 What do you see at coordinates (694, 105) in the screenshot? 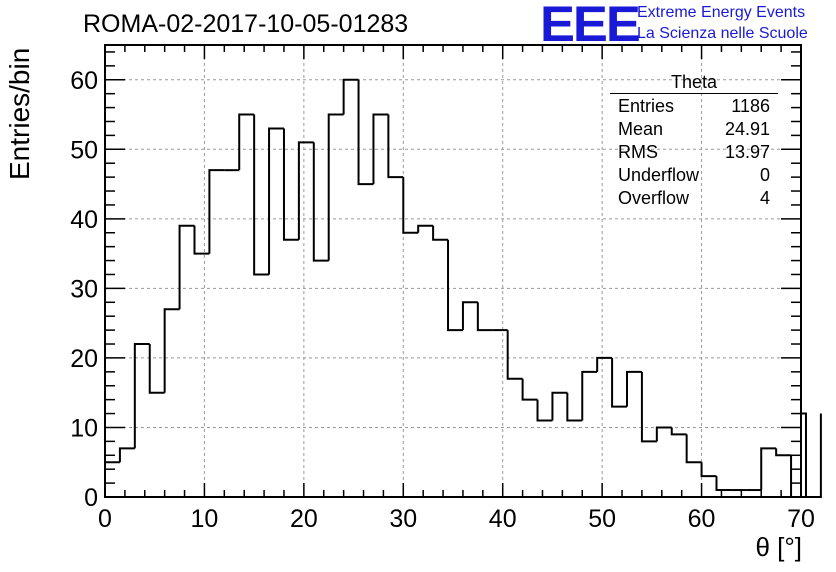
I see `stats-row-entries: Entries 1186` at bounding box center [694, 105].